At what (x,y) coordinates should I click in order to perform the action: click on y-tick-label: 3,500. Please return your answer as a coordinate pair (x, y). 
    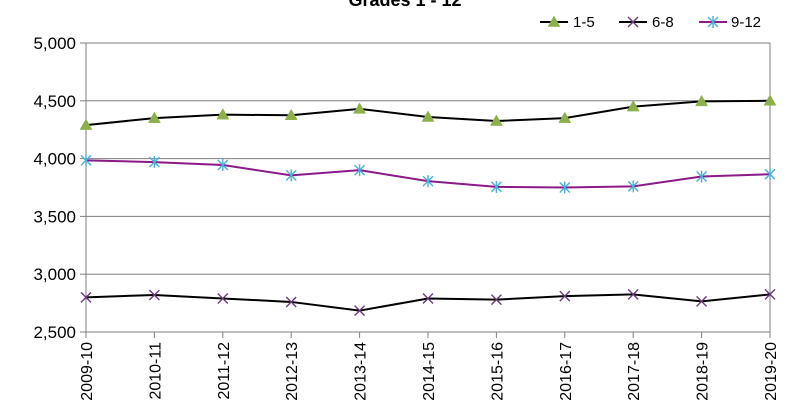
    Looking at the image, I should click on (54, 216).